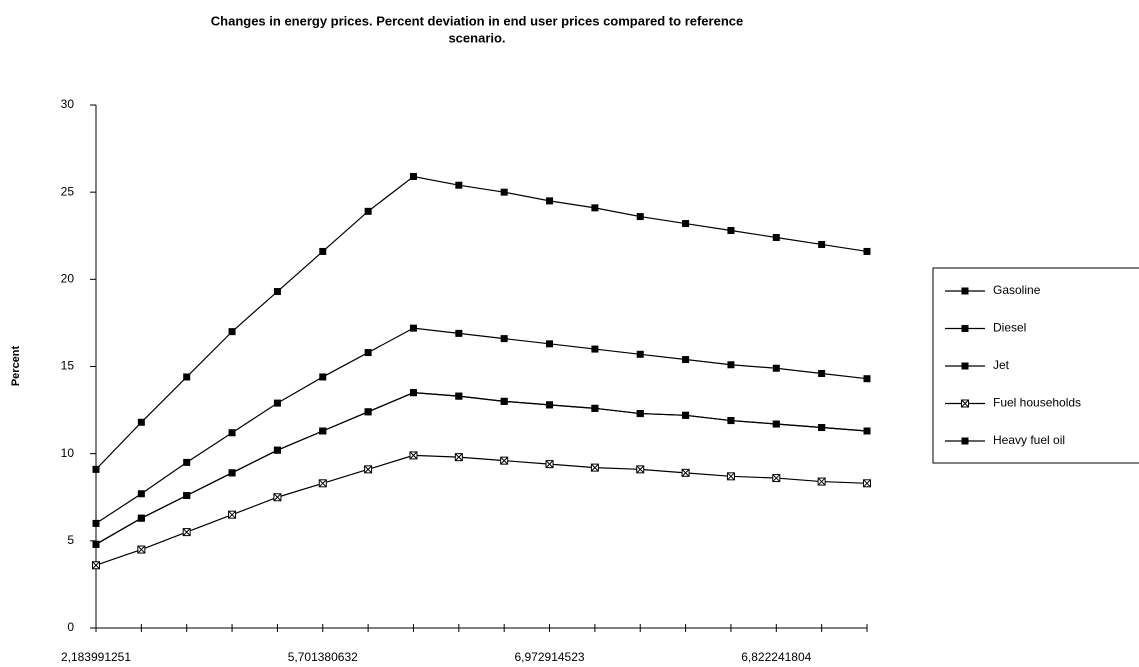 The height and width of the screenshot is (667, 1139). What do you see at coordinates (16, 365) in the screenshot?
I see `y-axis-label: Percent` at bounding box center [16, 365].